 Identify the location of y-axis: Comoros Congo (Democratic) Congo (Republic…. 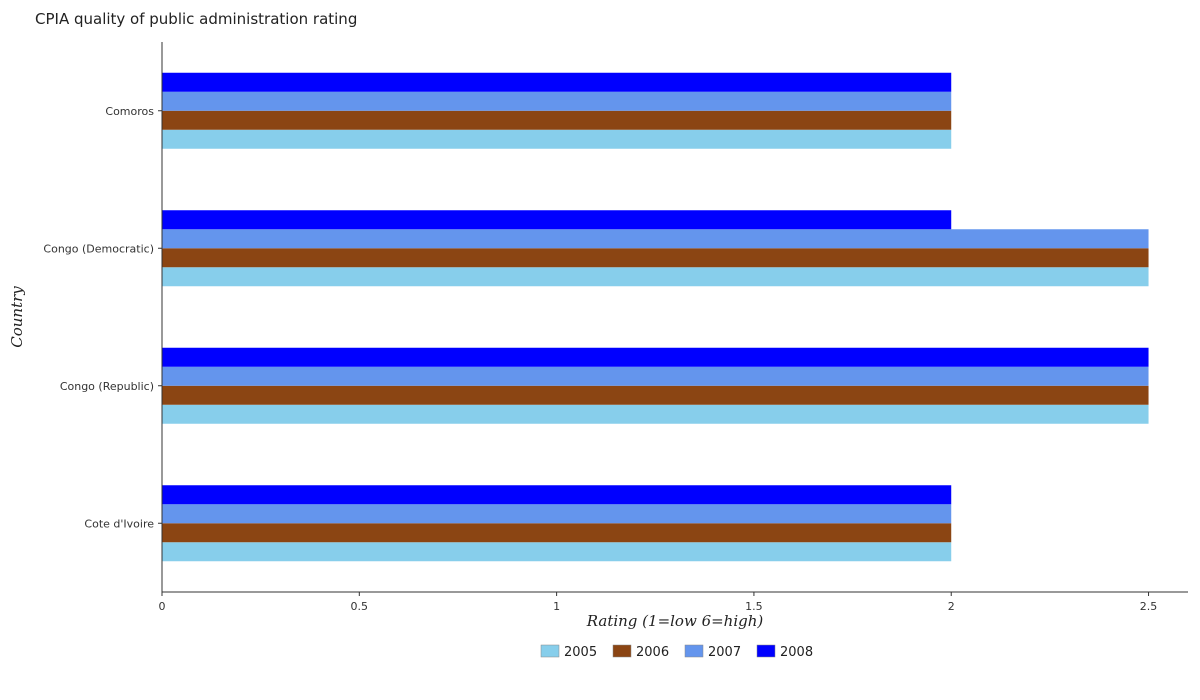
(103, 317).